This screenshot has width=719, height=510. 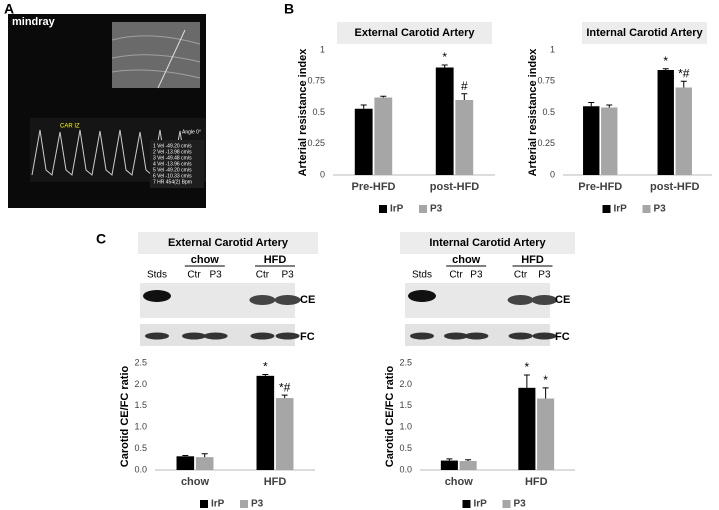 What do you see at coordinates (172, 170) in the screenshot?
I see `measurement: 5 Vel -49.20 cm/s` at bounding box center [172, 170].